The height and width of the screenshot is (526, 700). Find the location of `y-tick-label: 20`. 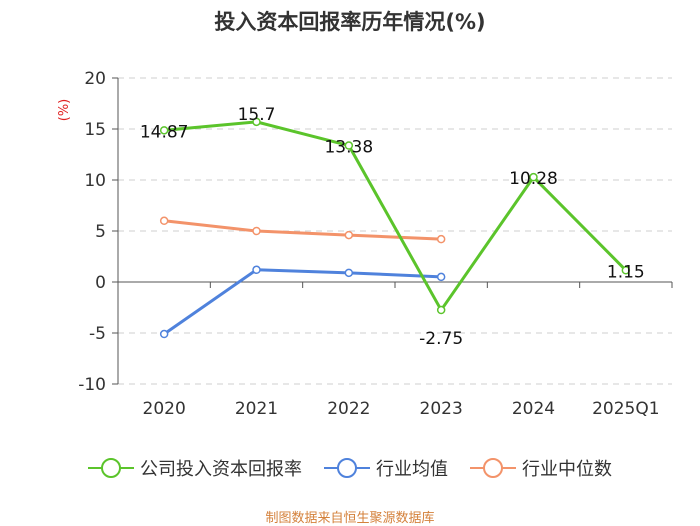

y-tick-label: 20 is located at coordinates (95, 79).